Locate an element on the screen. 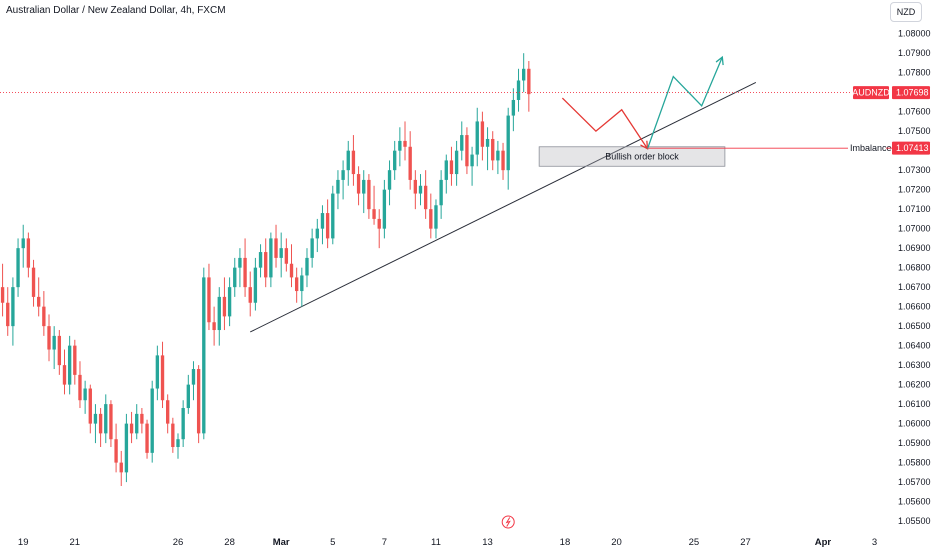 Image resolution: width=932 pixels, height=550 pixels. y-tick-label: 1.08000 is located at coordinates (914, 34).